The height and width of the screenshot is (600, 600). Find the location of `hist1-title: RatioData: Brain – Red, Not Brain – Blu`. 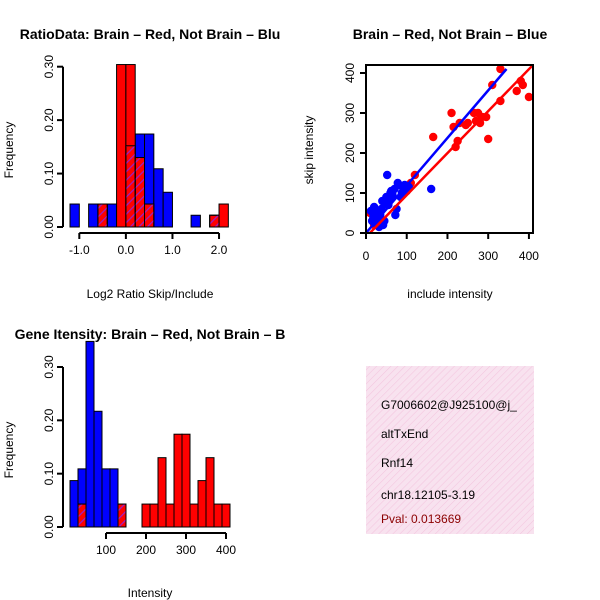

hist1-title: RatioData: Brain – Red, Not Brain – Blu is located at coordinates (150, 34).